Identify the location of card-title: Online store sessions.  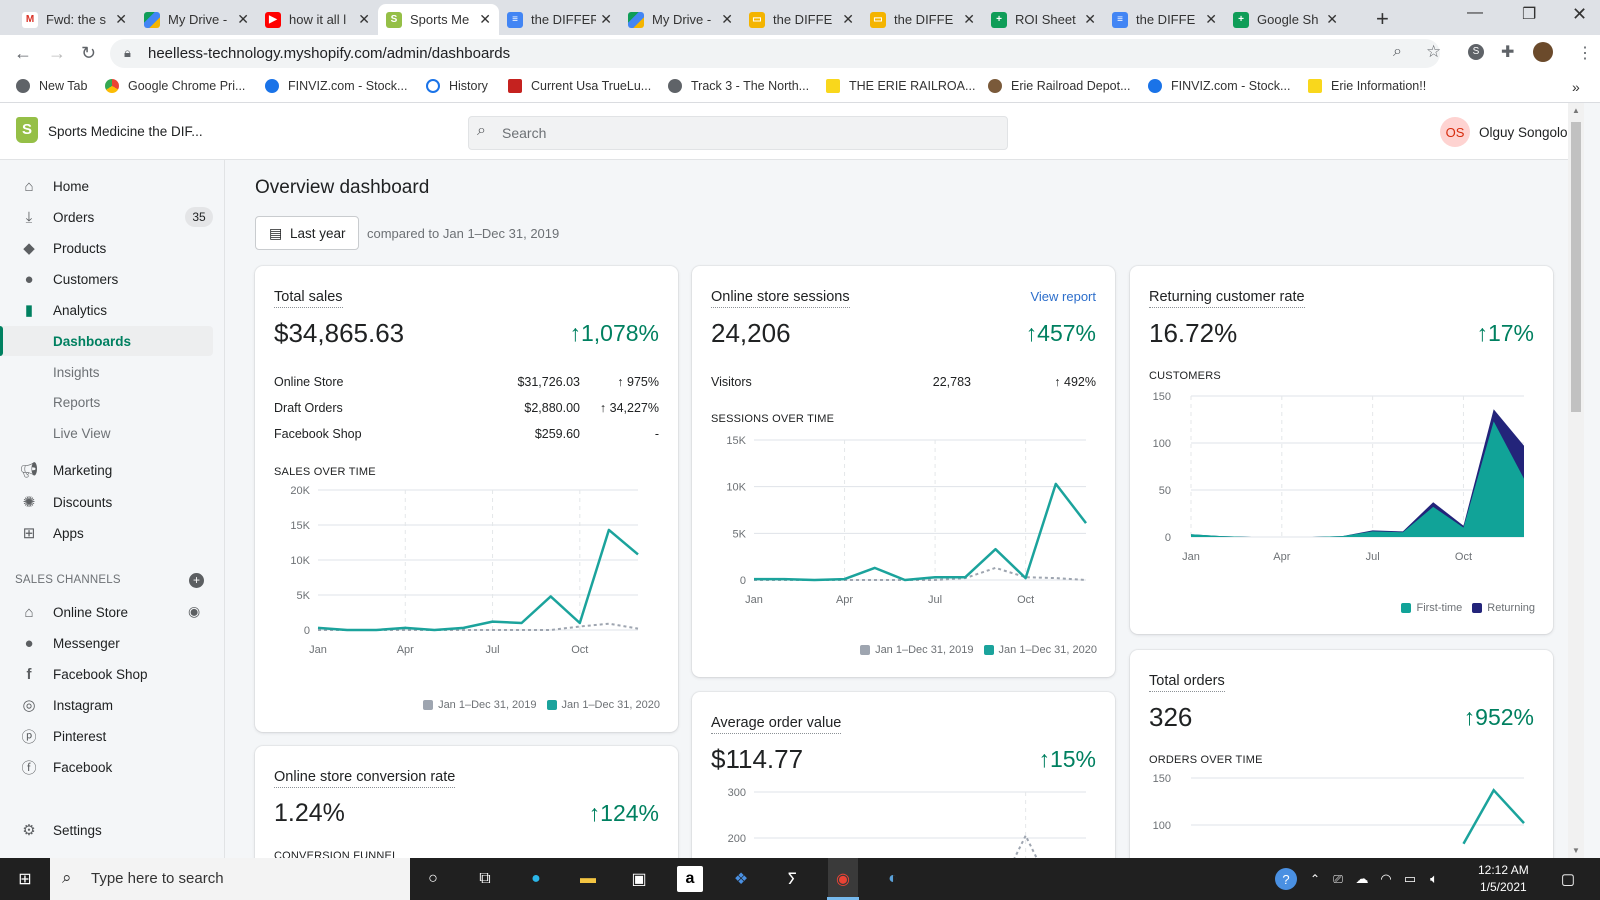
(780, 298).